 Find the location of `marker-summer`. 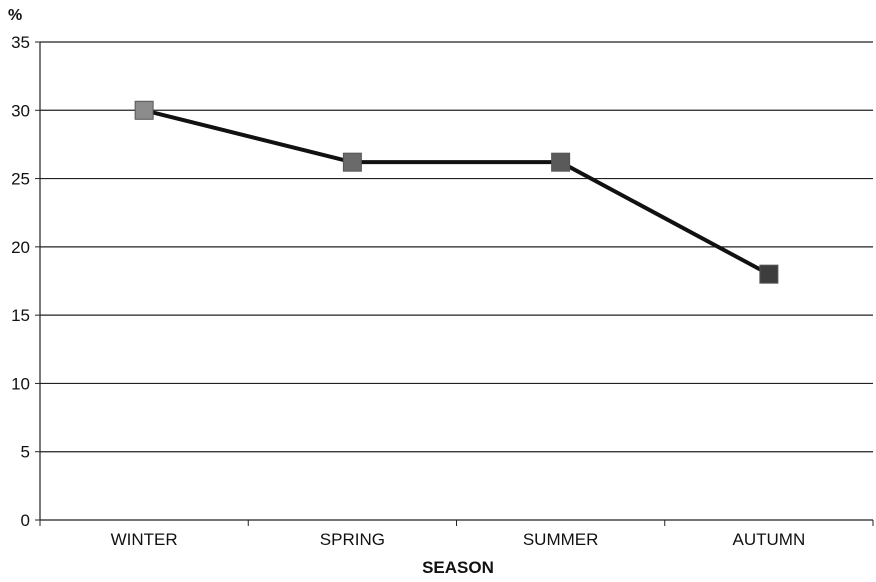

marker-summer is located at coordinates (561, 162).